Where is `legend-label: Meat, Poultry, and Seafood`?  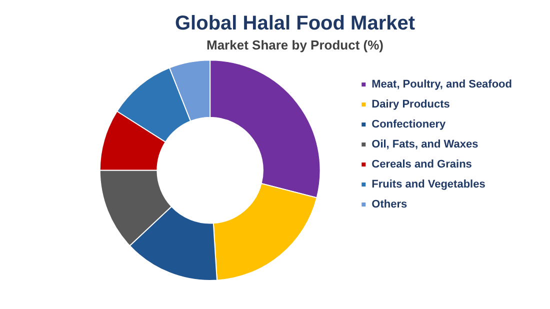
legend-label: Meat, Poultry, and Seafood is located at coordinates (442, 84).